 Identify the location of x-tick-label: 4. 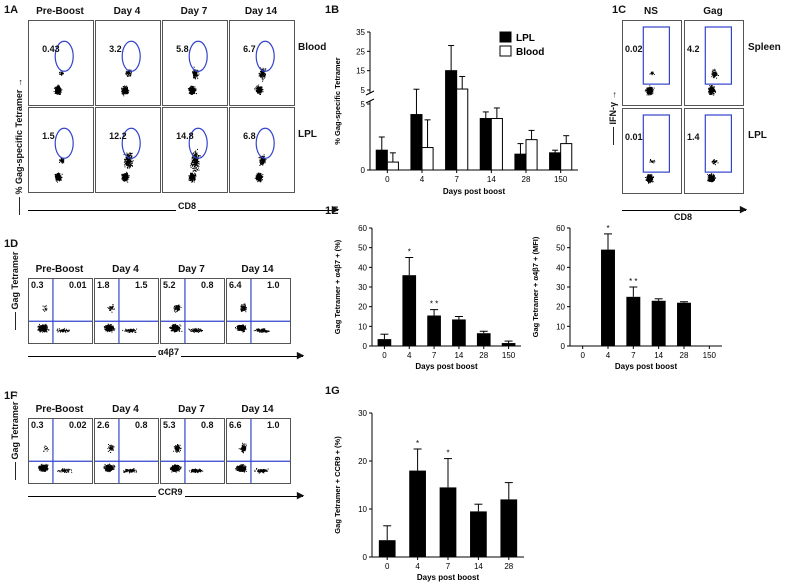
(422, 179).